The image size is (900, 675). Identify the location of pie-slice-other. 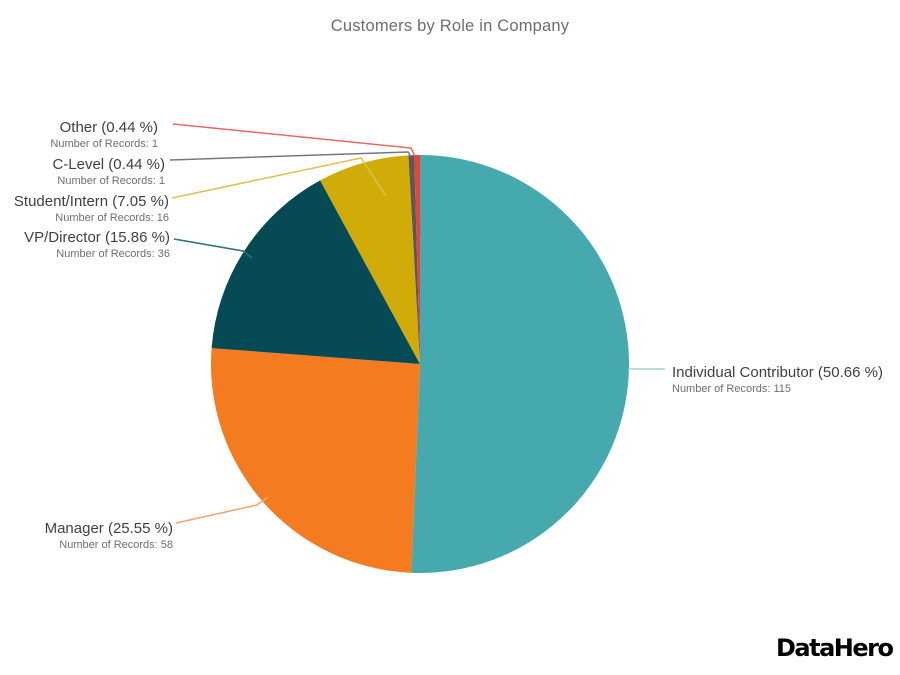
(417, 259).